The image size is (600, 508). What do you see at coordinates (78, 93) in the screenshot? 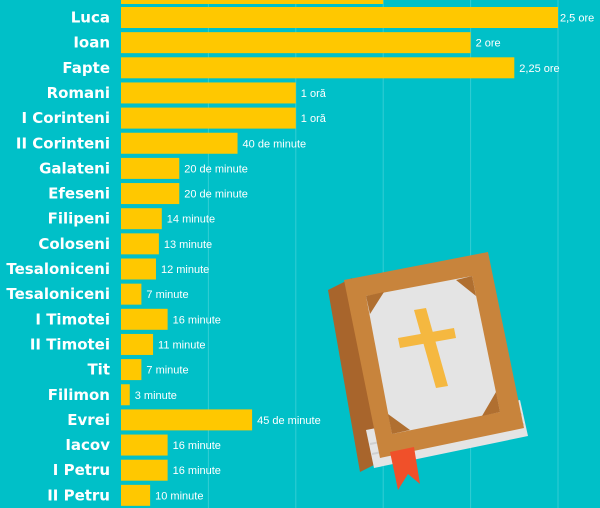
I see `category-label: Romani` at bounding box center [78, 93].